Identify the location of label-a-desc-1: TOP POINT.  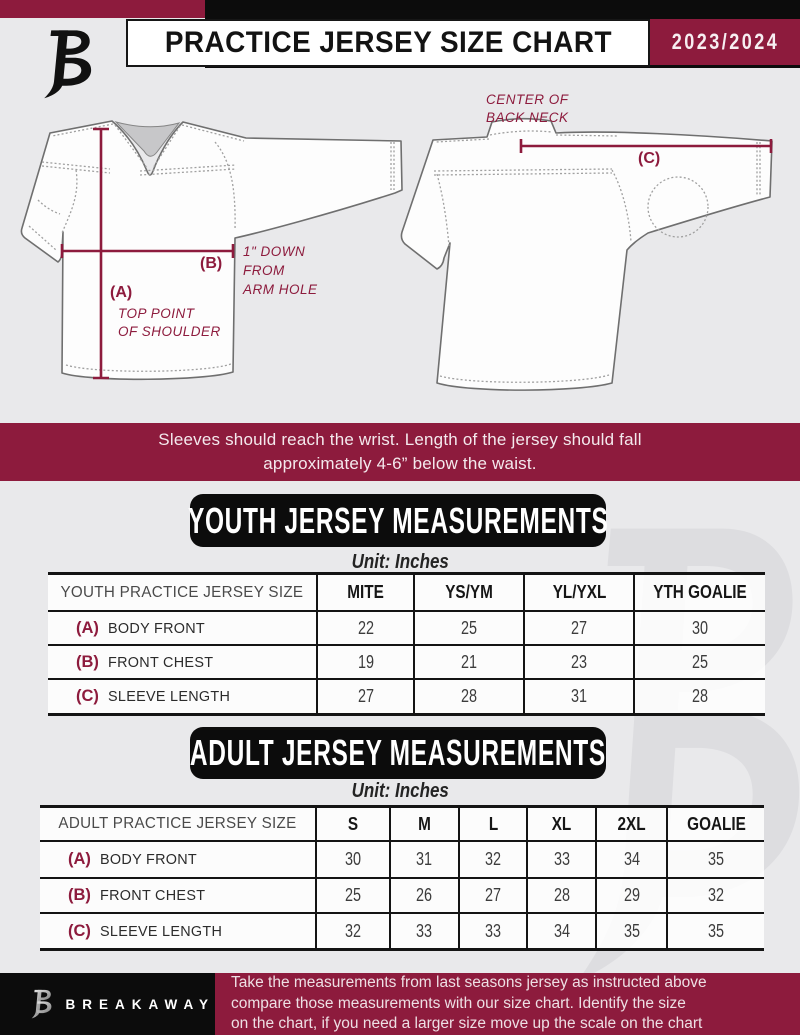
(157, 313).